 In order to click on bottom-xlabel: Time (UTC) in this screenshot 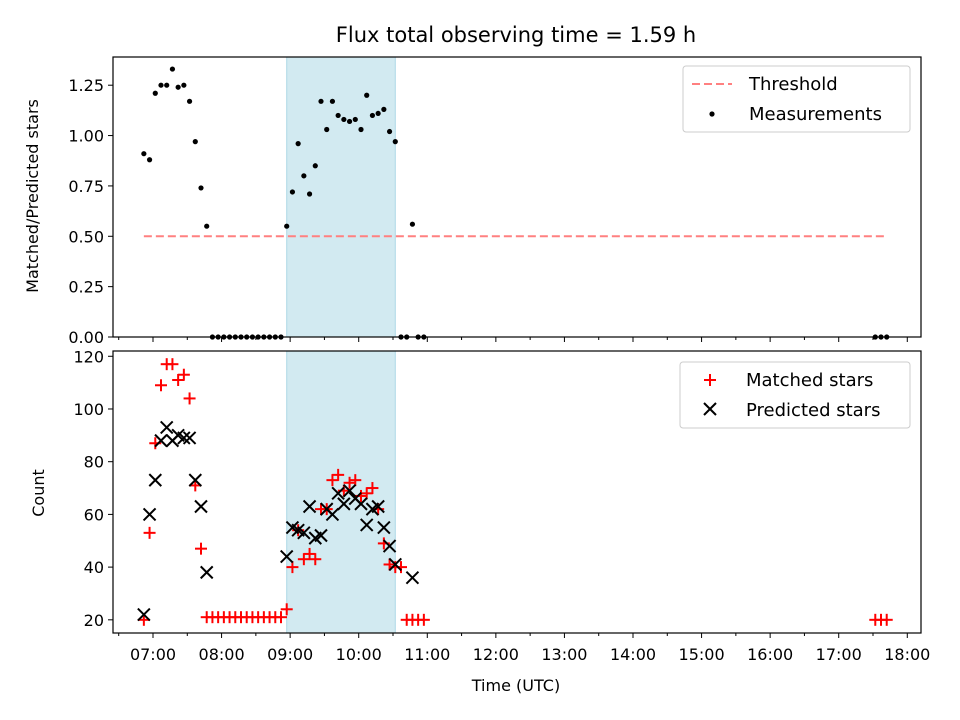, I will do `click(515, 685)`.